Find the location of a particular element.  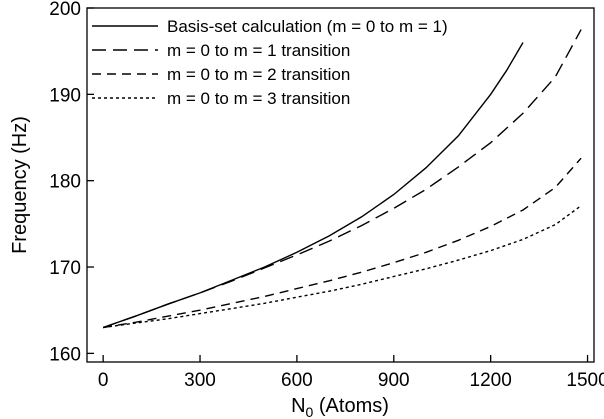

y-tick-label: 180 is located at coordinates (65, 182).